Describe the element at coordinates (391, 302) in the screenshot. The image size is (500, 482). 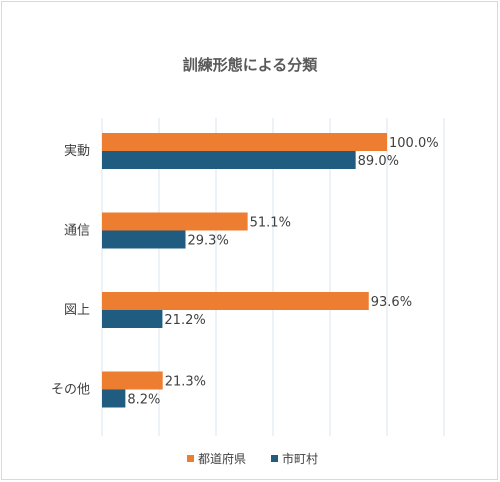
I see `data-label: 93.6%` at that location.